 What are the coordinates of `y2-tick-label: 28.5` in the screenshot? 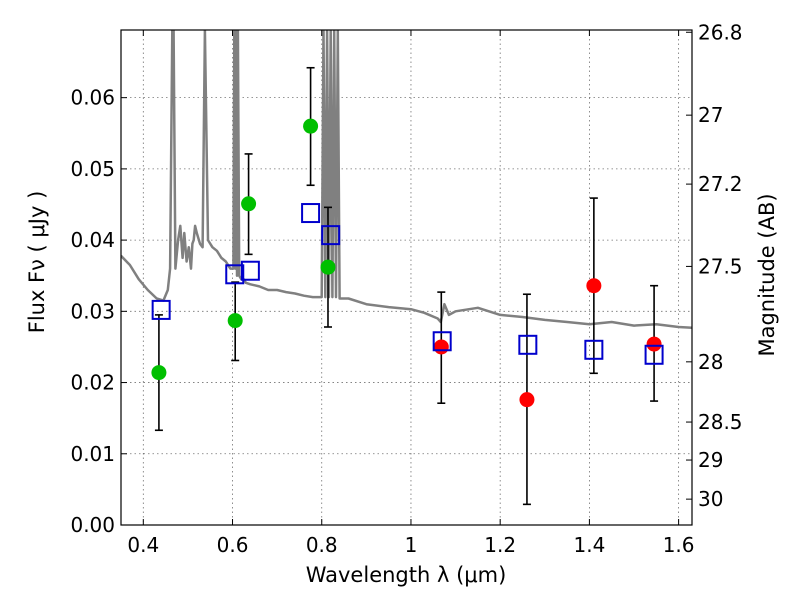 It's located at (720, 422).